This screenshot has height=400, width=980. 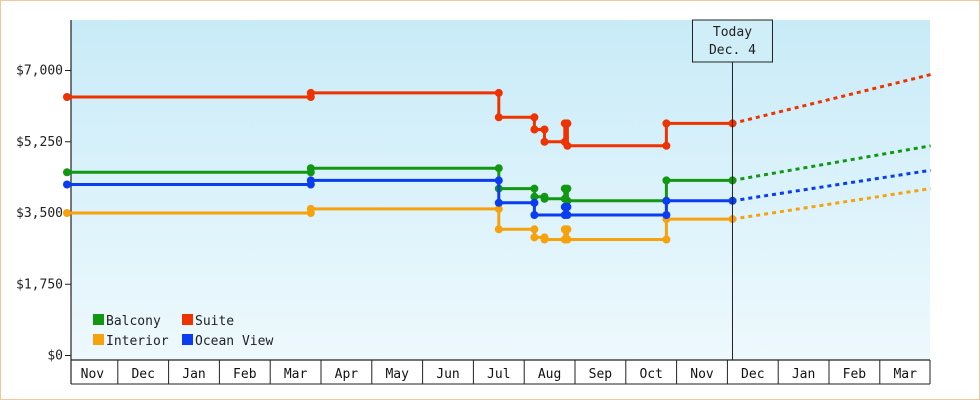 I want to click on legend: Balcony Suite Interior Ocean View, so click(x=183, y=331).